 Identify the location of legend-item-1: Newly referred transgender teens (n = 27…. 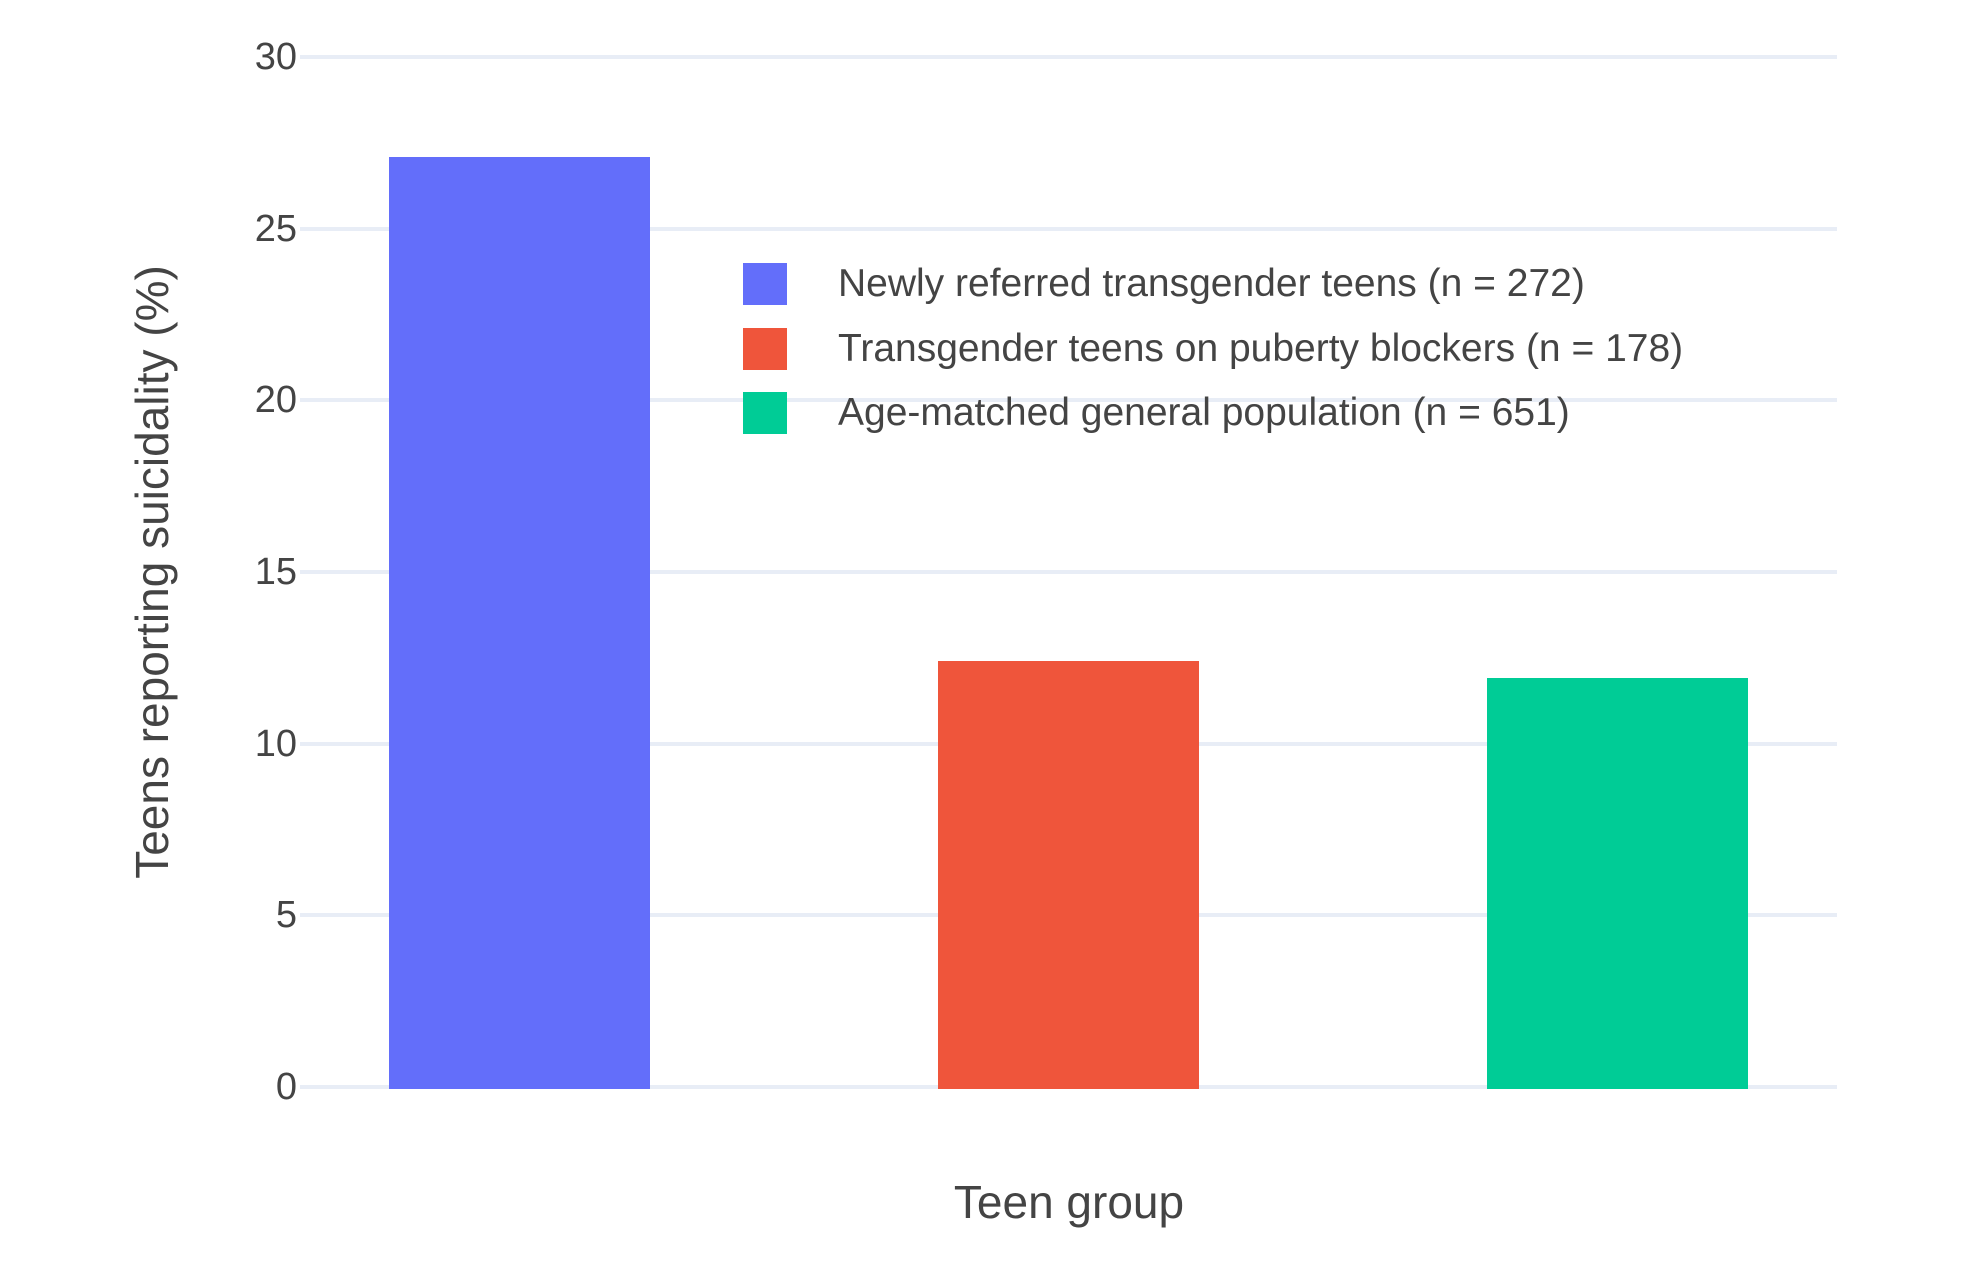
(1164, 284).